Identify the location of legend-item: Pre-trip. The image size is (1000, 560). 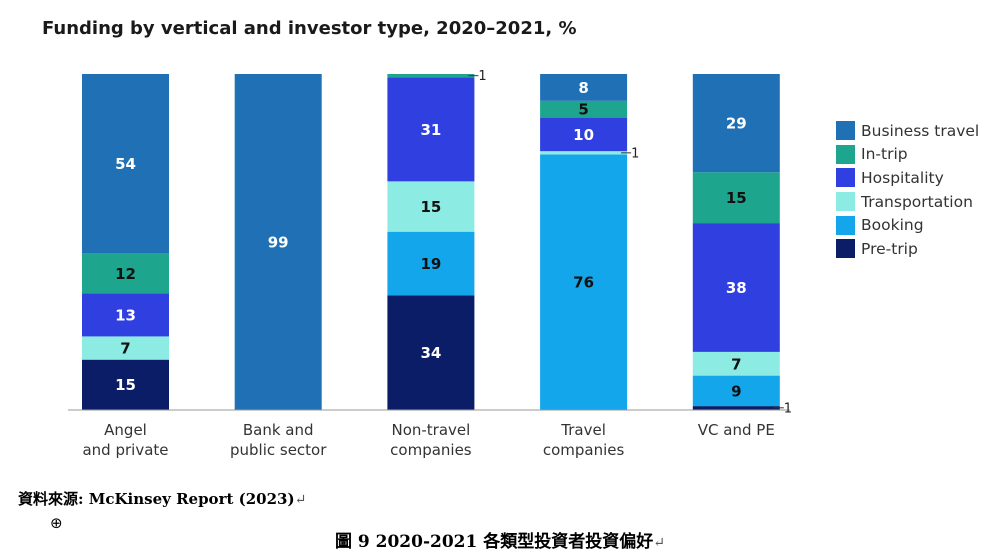
(907, 249).